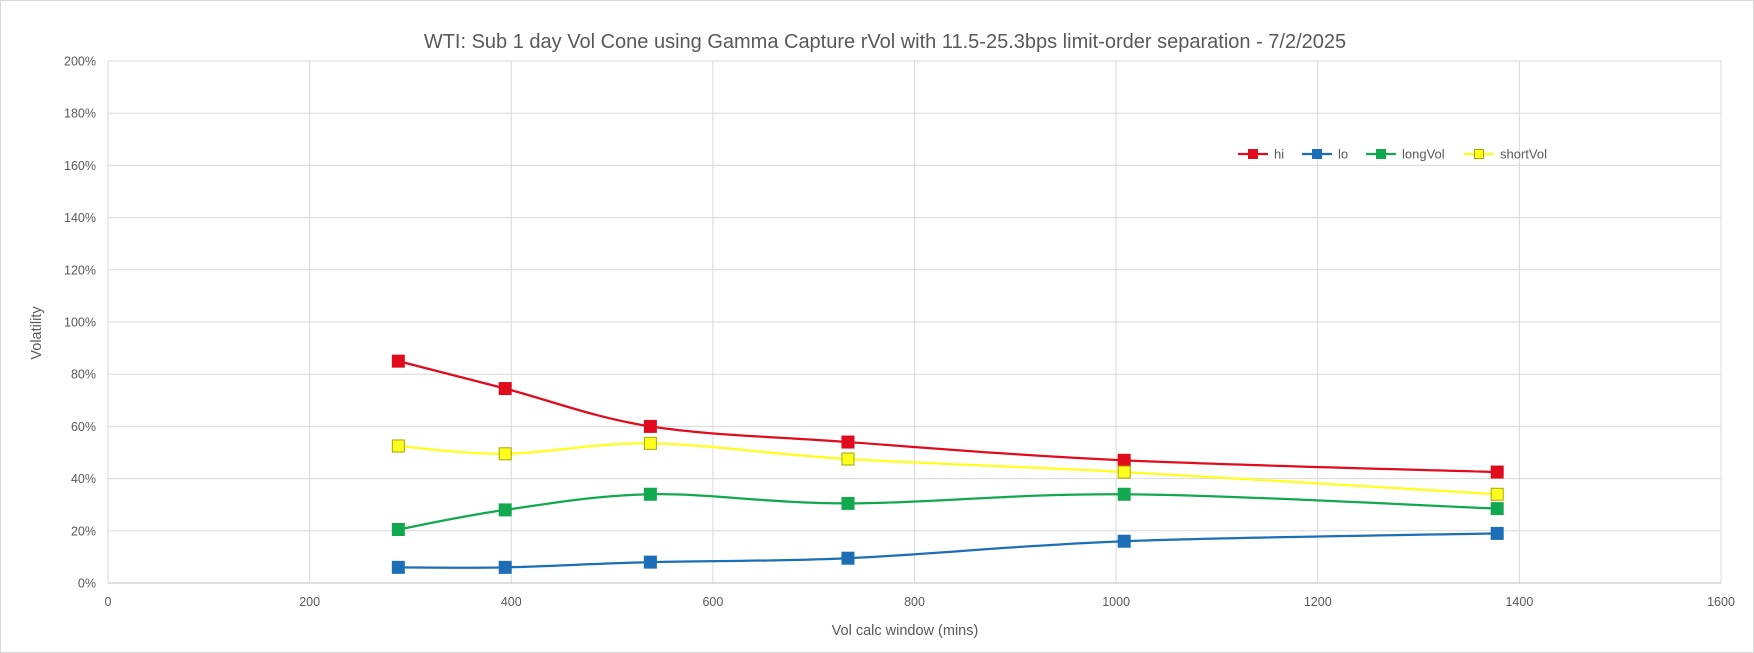  I want to click on y-tick-label: 40%, so click(83, 479).